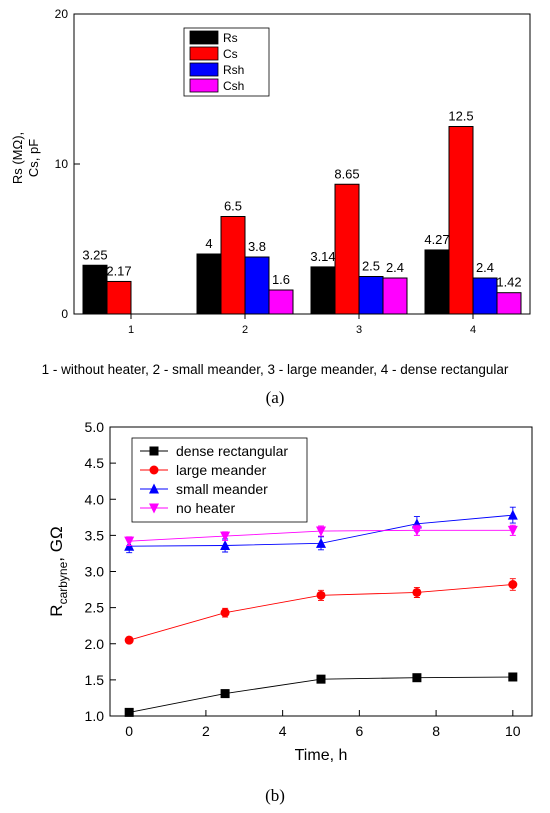 This screenshot has height=813, width=550. Describe the element at coordinates (95, 680) in the screenshot. I see `y-tick-label: 1.5` at that location.